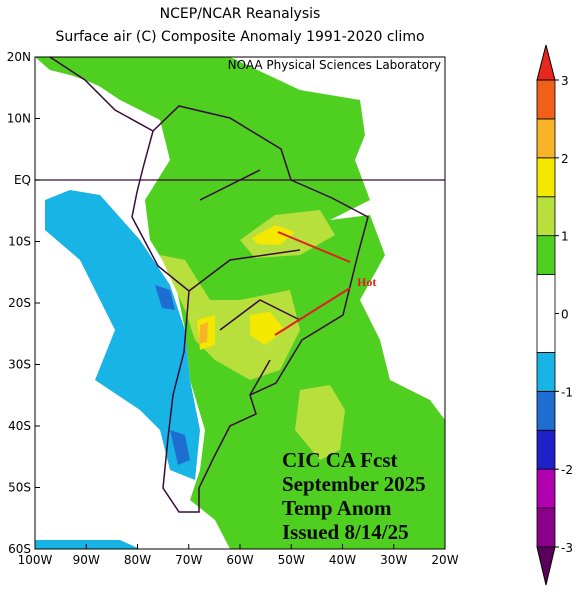  I want to click on blue-anomaly, so click(172, 375).